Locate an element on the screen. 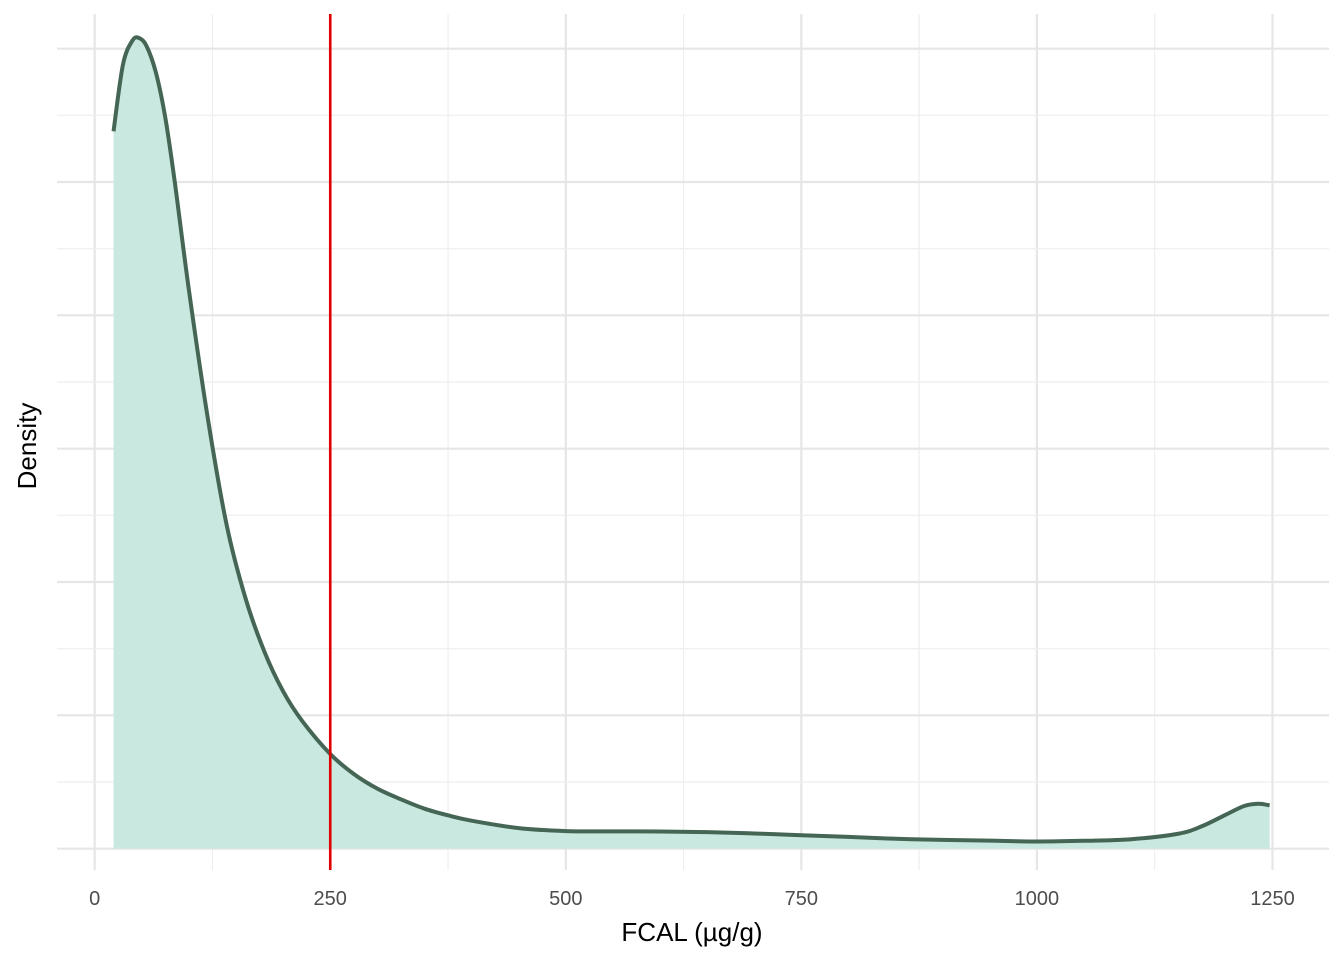  x-axis-title: FCAL (µg/g) is located at coordinates (691, 932).